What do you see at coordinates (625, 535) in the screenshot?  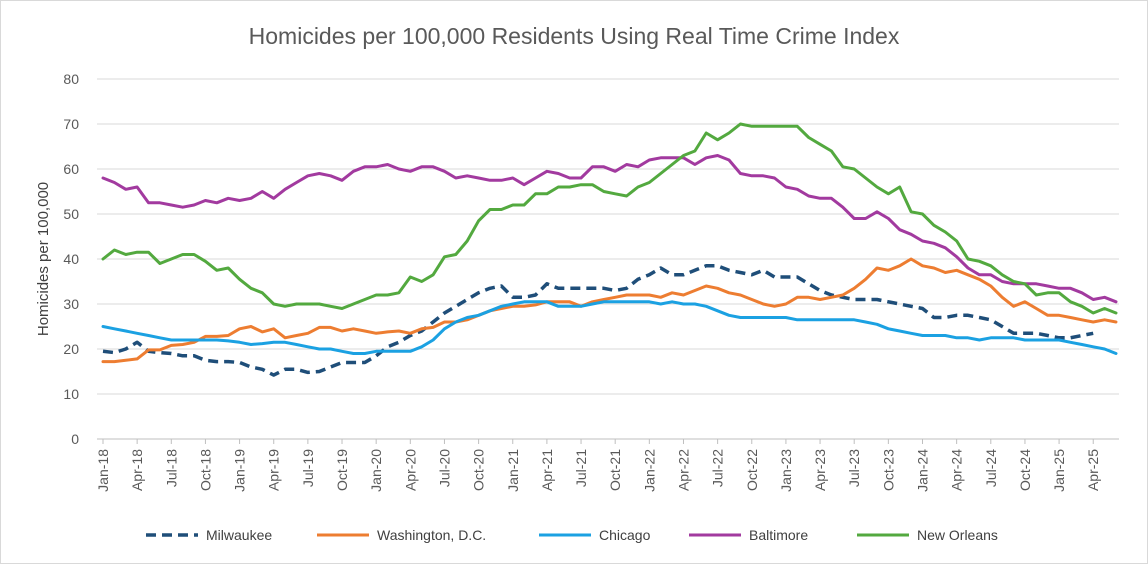 I see `legend-label: Chicago` at bounding box center [625, 535].